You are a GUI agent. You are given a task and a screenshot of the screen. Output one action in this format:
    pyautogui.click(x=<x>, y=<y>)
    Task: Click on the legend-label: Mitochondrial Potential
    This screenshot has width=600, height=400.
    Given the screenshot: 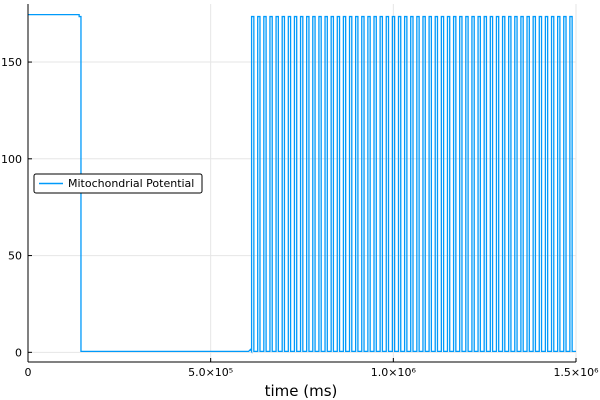 What is the action you would take?
    pyautogui.click(x=131, y=183)
    